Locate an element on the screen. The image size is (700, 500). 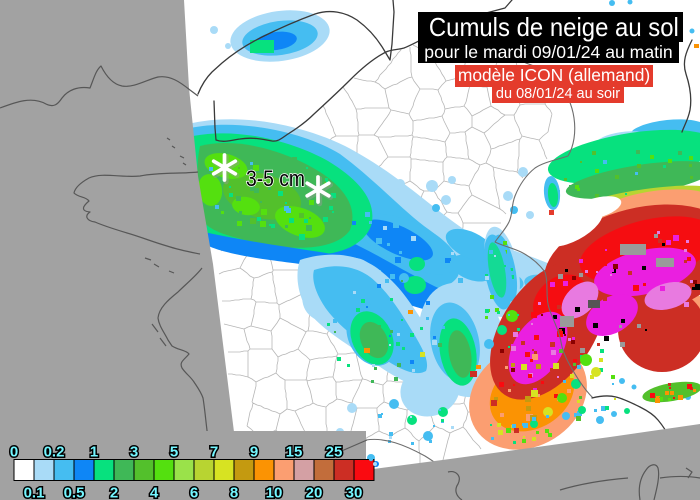
svg-text: 5 is located at coordinates (174, 452).